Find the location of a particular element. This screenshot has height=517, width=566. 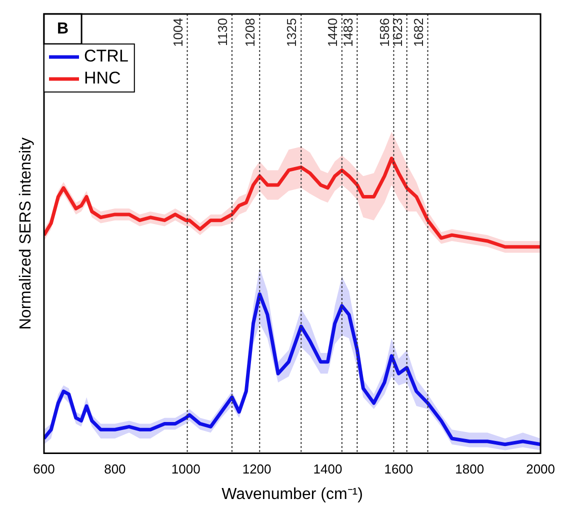

y-axis-title: Normalized SERS intensity is located at coordinates (25, 234).